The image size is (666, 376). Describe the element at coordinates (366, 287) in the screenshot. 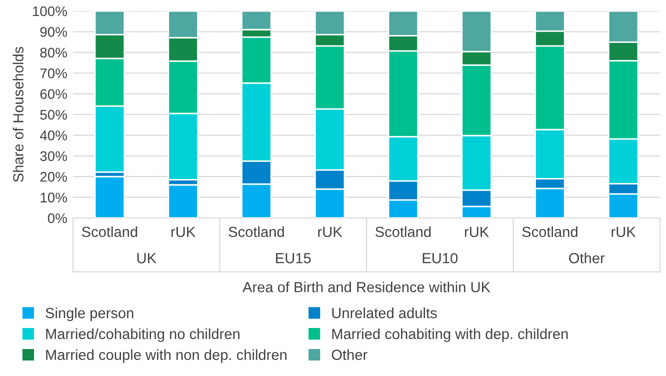

I see `x-axis-title: Area of Birth and Residence within UK` at that location.